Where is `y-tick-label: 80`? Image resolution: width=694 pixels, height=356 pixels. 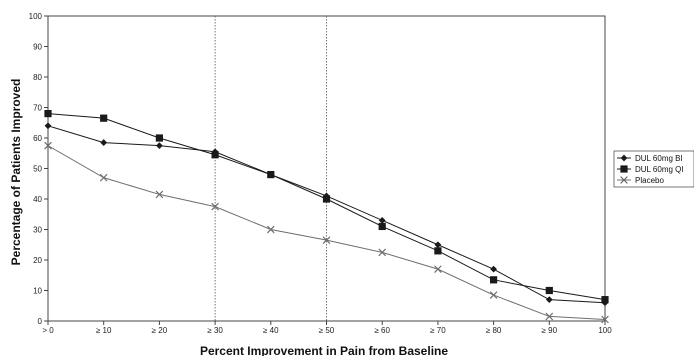
y-tick-label: 80 is located at coordinates (37, 77).